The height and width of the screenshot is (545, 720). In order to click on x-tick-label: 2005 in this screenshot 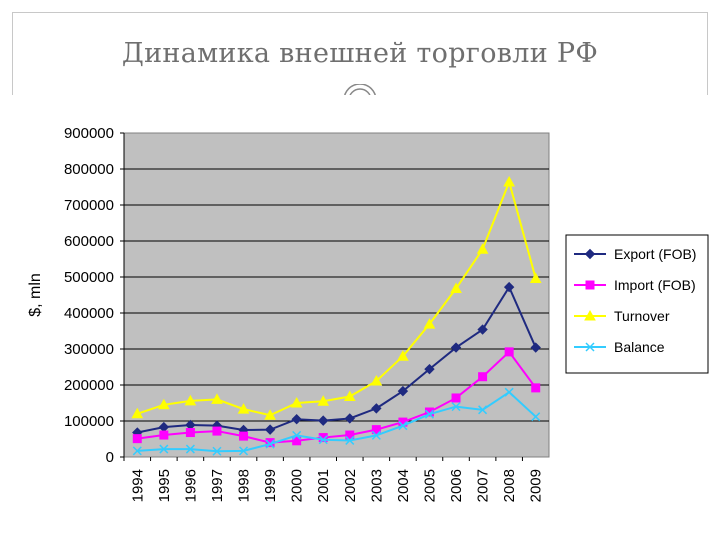, I will do `click(429, 485)`.